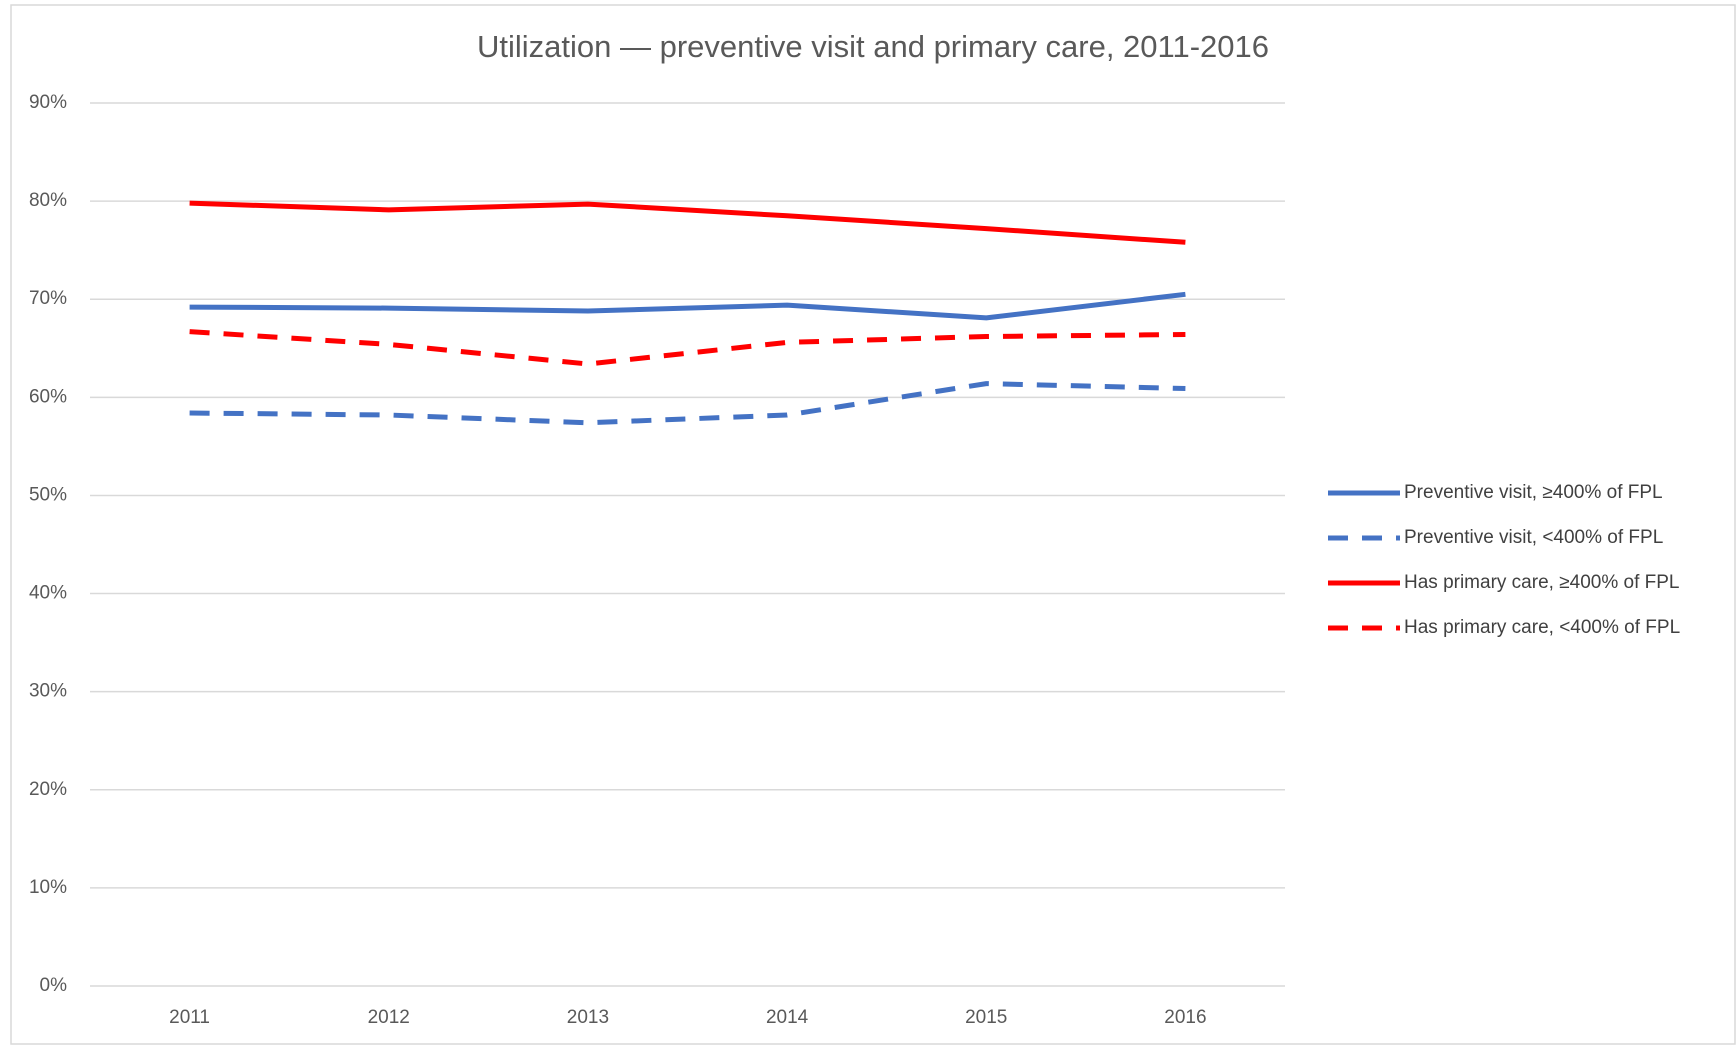  What do you see at coordinates (1541, 582) in the screenshot?
I see `legend-label: Has primary care, ≥400% of FPL` at bounding box center [1541, 582].